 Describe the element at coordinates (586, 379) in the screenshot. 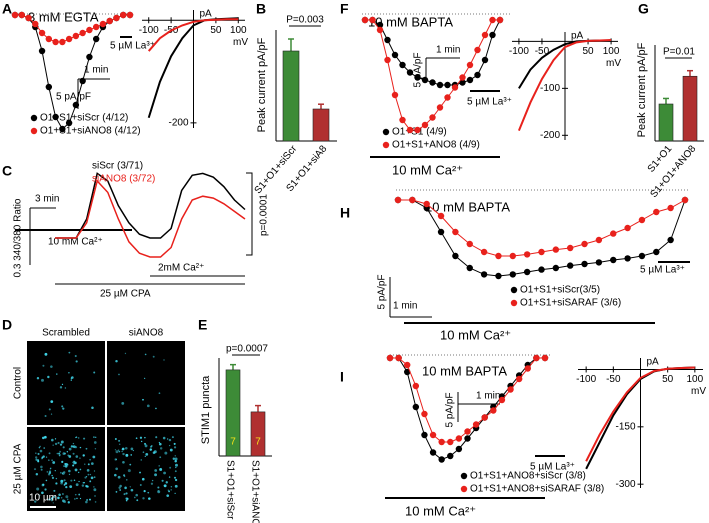

I see `x-tick-label: -100` at that location.